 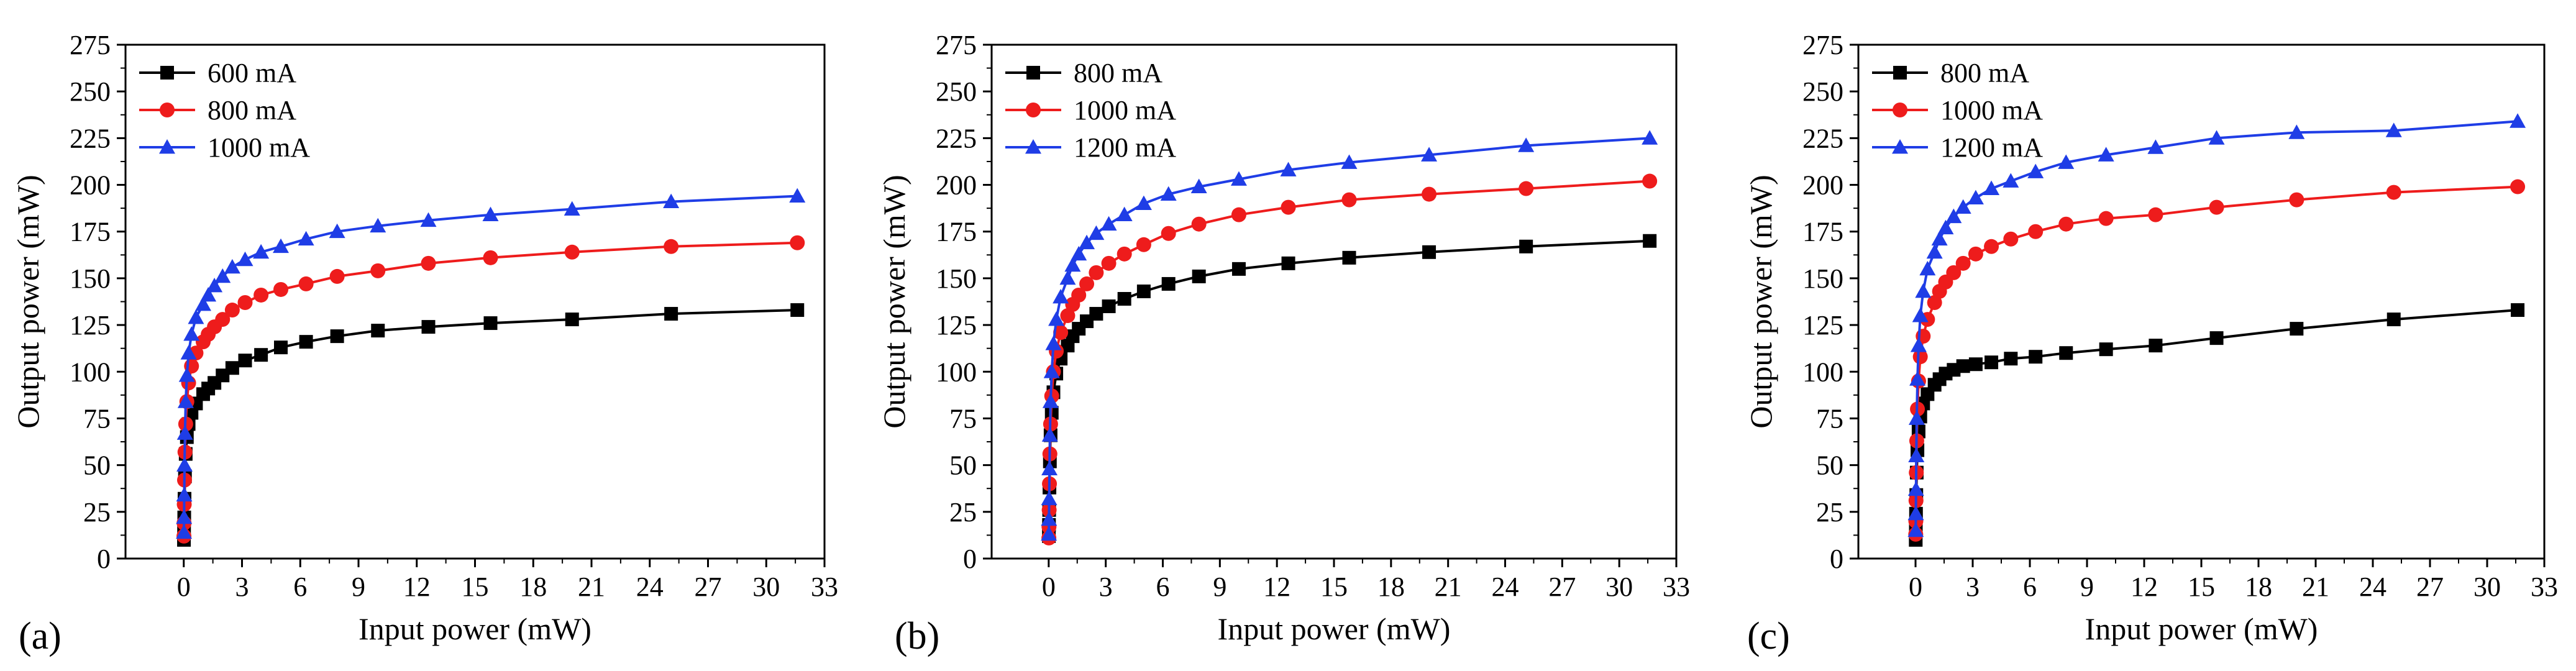 What do you see at coordinates (1991, 147) in the screenshot?
I see `legend-label: 1200 mA` at bounding box center [1991, 147].